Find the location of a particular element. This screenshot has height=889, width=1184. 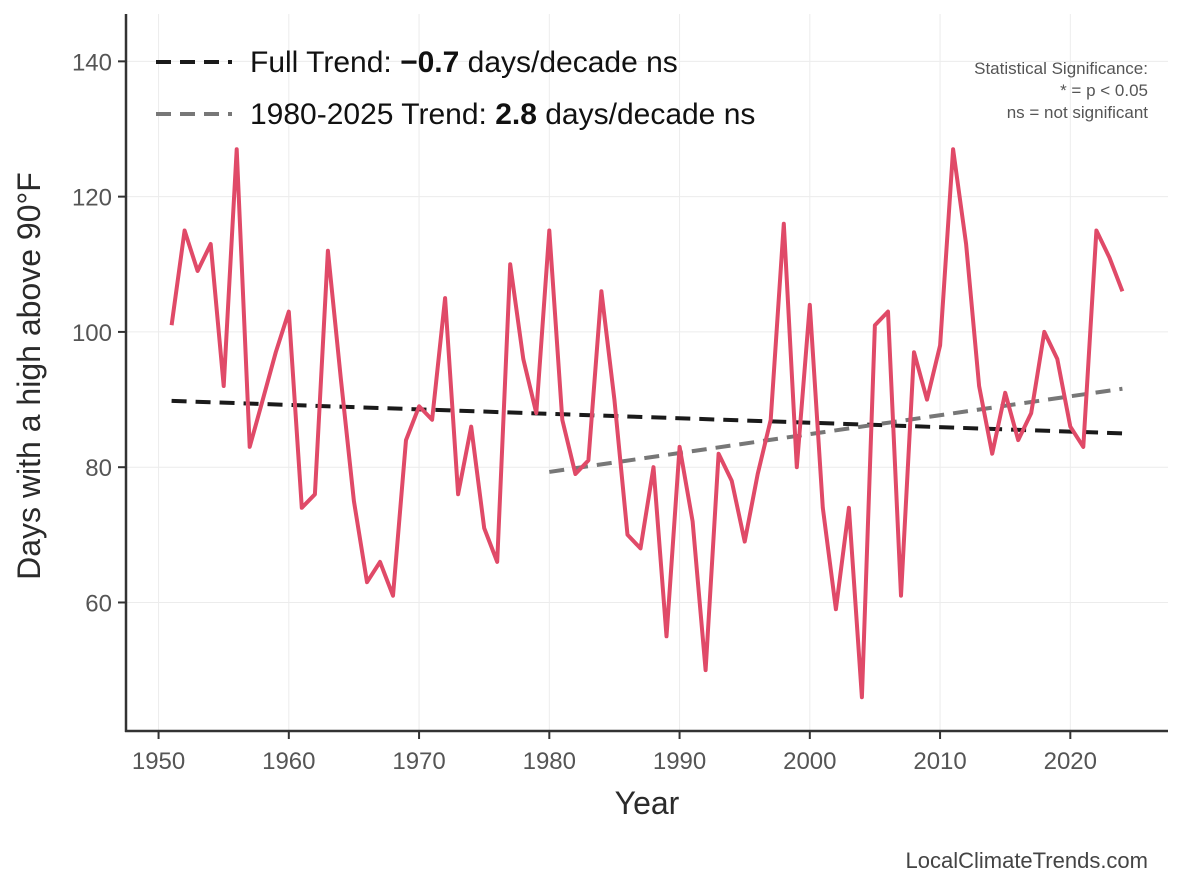

legend-value-1980-2025-trend: 2.8 is located at coordinates (516, 114).